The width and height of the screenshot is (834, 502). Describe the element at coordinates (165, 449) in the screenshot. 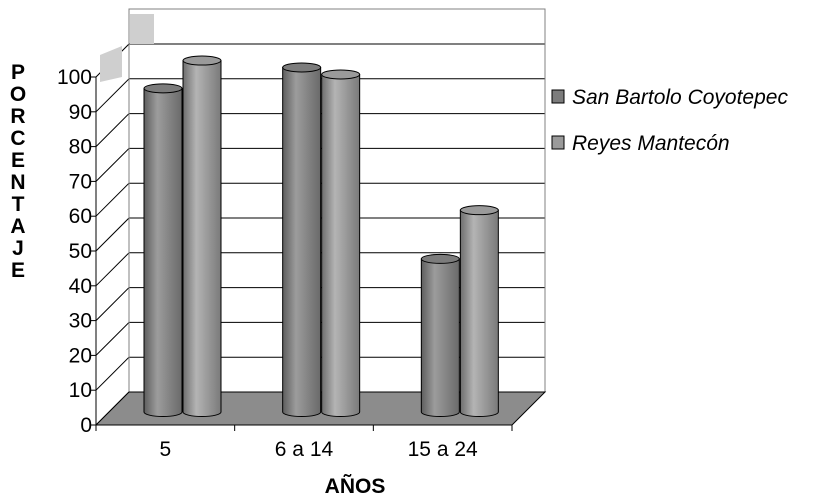

I see `x-tick-label: 5` at that location.